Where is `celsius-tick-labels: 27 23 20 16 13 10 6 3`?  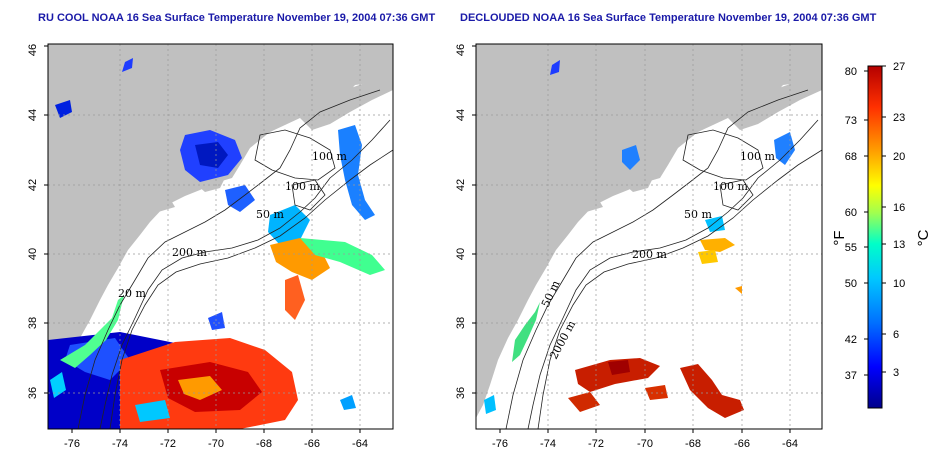
celsius-tick-labels: 27 23 20 16 13 10 6 3 is located at coordinates (899, 220).